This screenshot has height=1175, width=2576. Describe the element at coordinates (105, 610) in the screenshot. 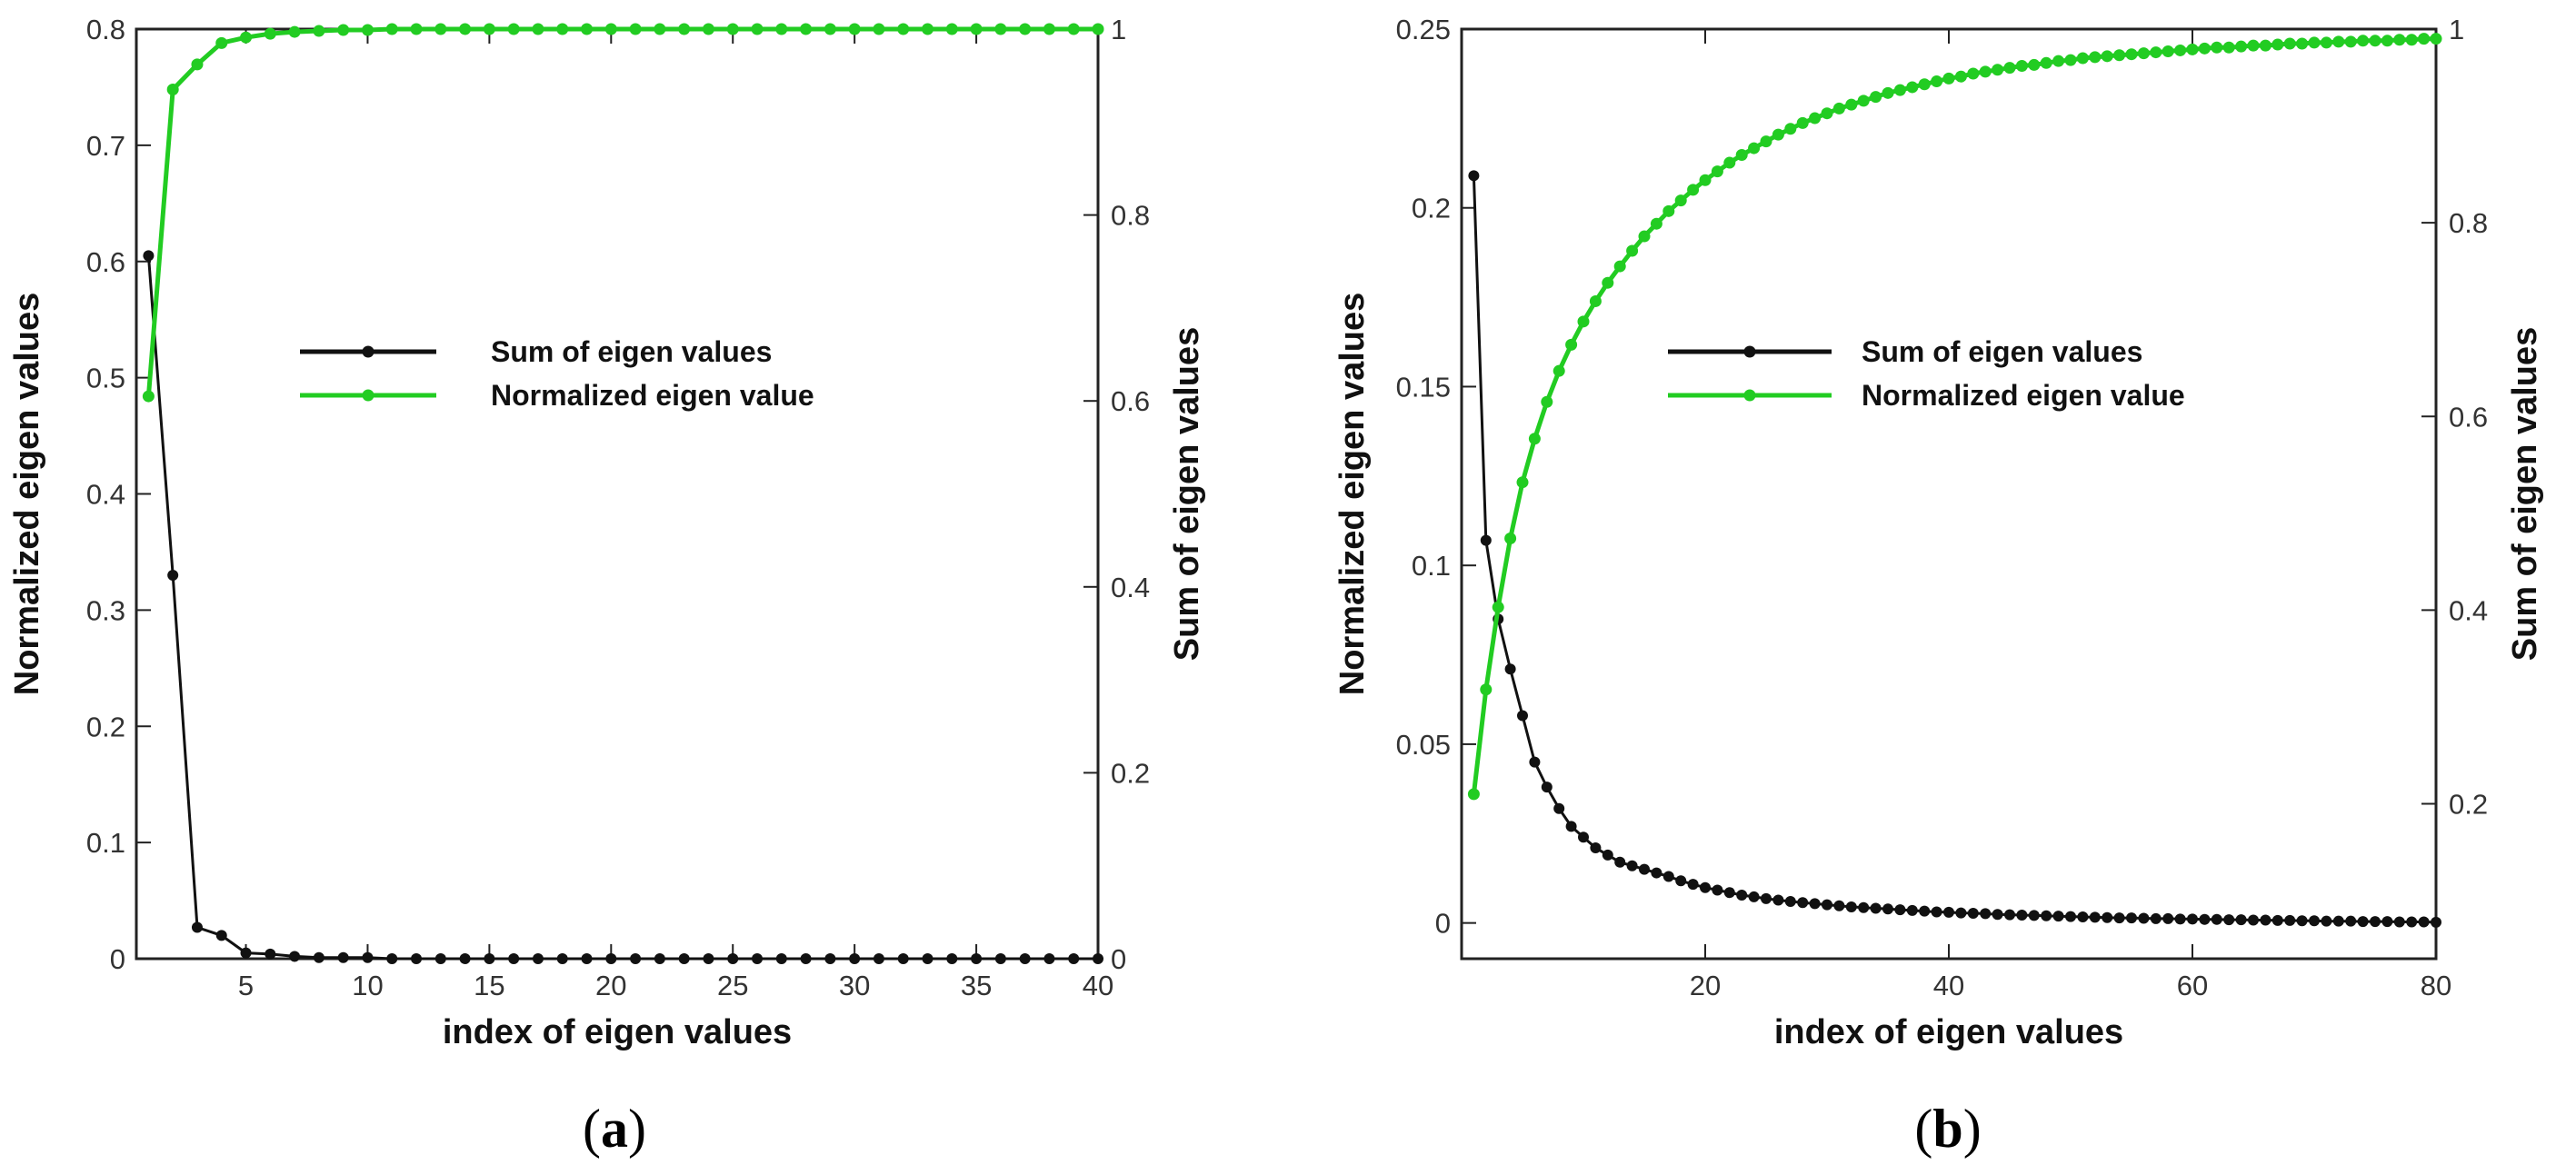

I see `y-left-tick-label: 0.3` at that location.